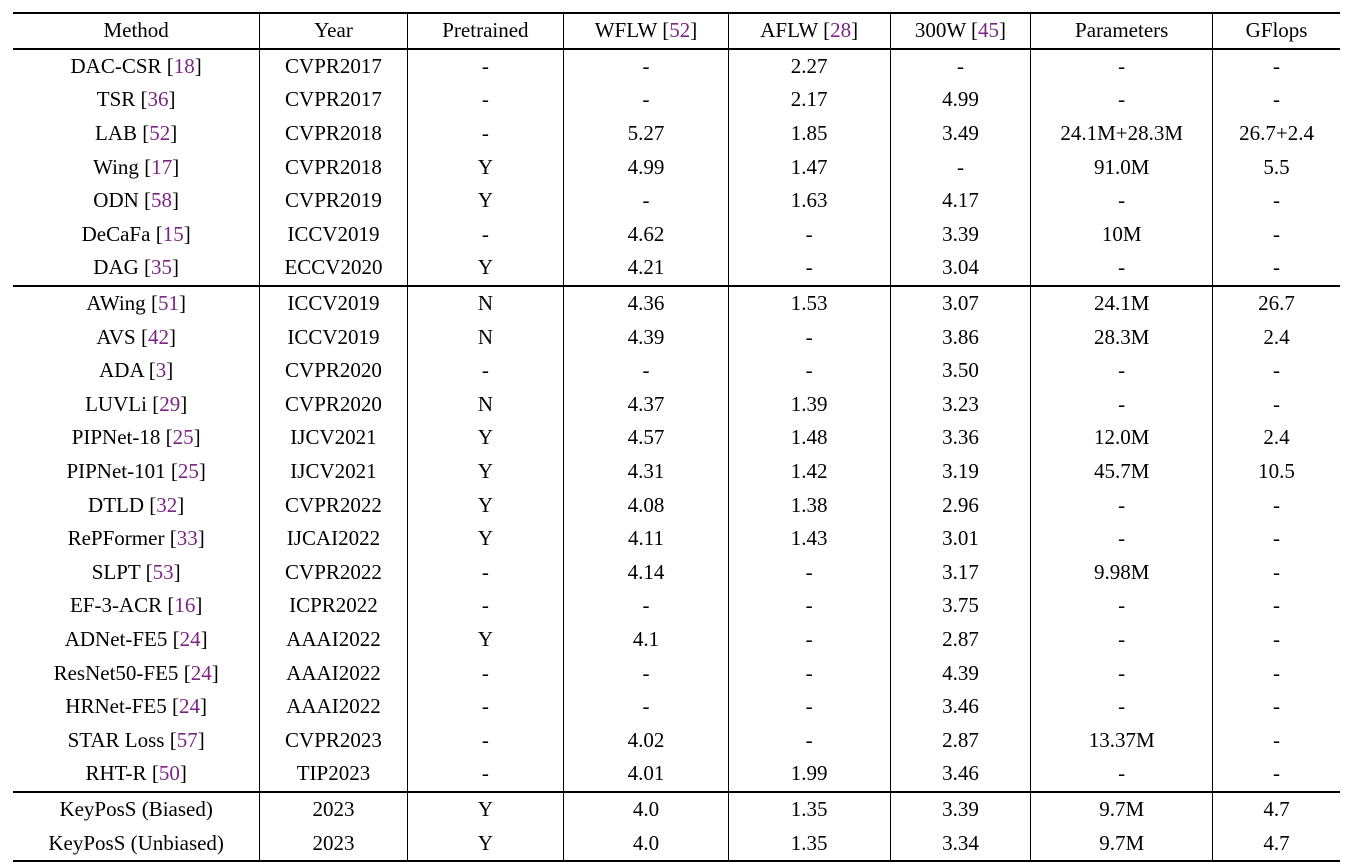 Image resolution: width=1350 pixels, height=866 pixels. What do you see at coordinates (809, 100) in the screenshot?
I see `cell-aflw: 2.17` at bounding box center [809, 100].